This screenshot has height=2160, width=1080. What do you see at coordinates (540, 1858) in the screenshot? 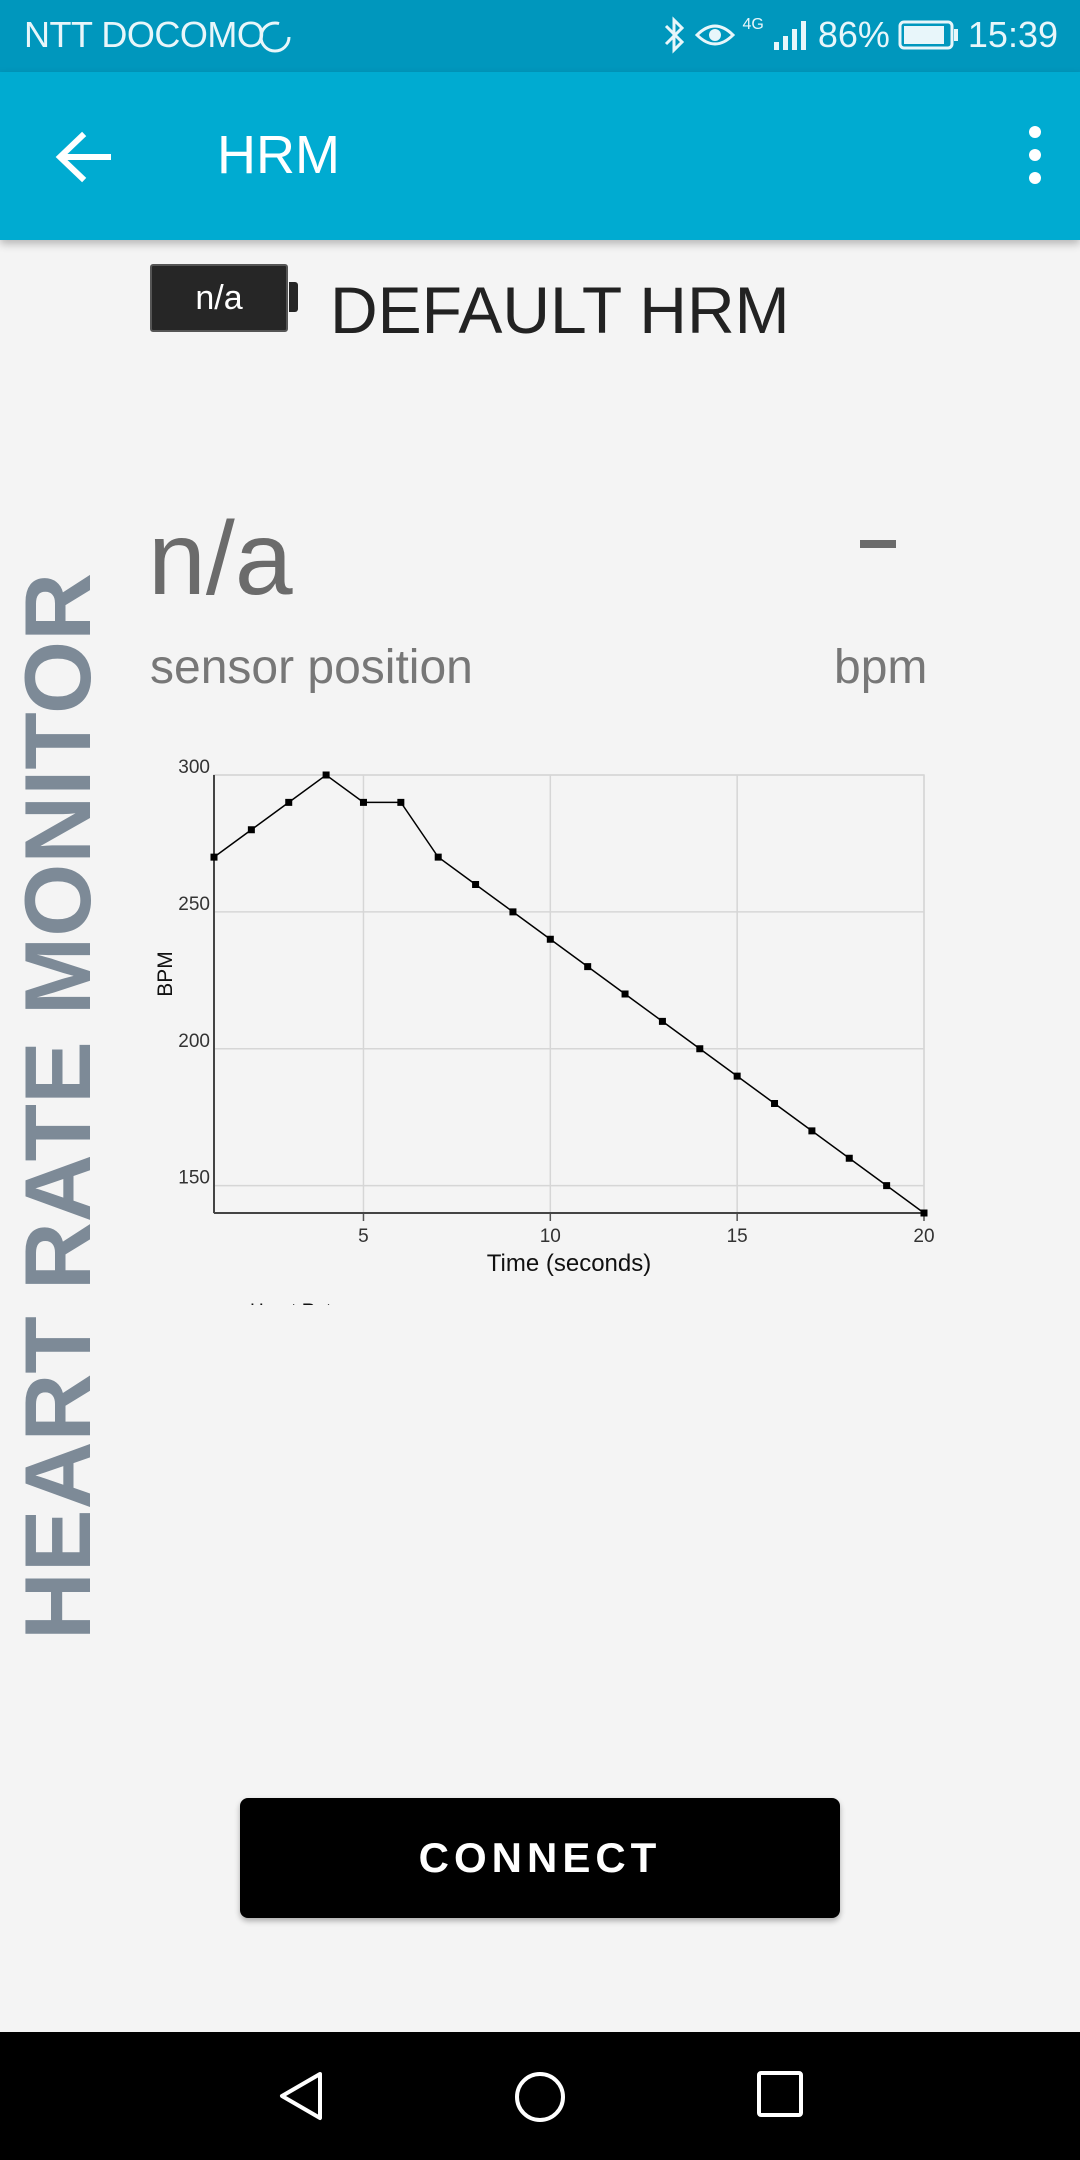
I see `connect-button: CONNECT` at bounding box center [540, 1858].